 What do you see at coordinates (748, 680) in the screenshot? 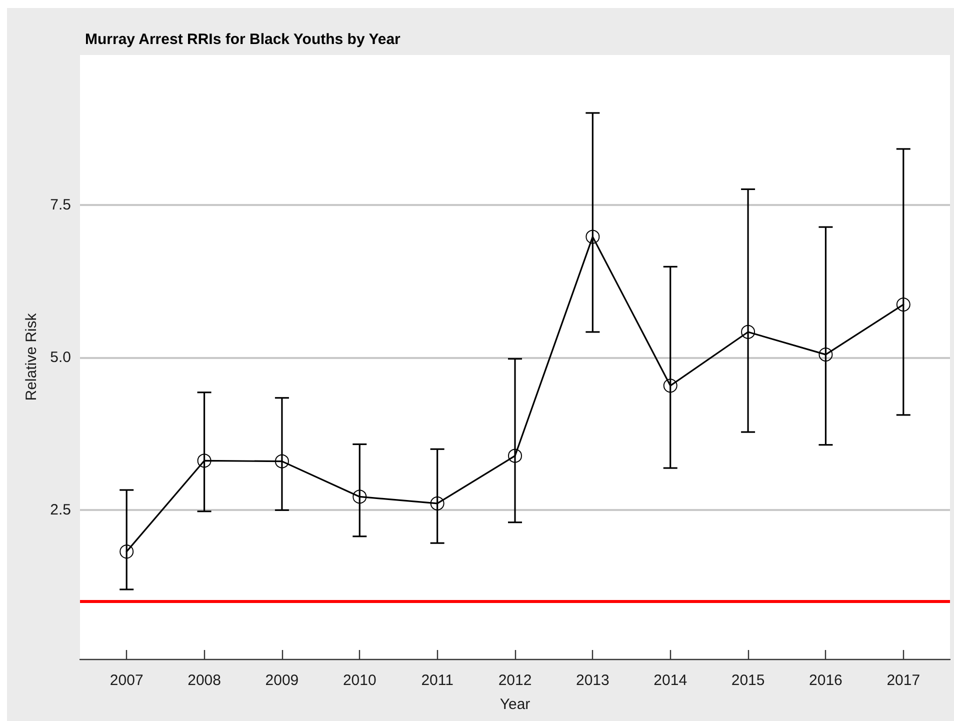
I see `x-tick-label: 2015` at bounding box center [748, 680].